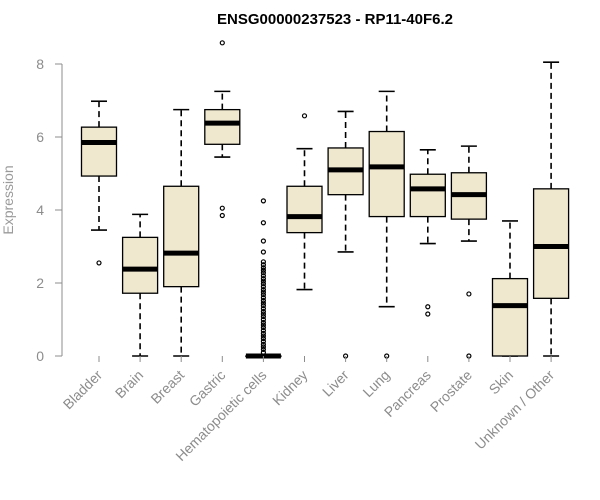 The height and width of the screenshot is (500, 600). I want to click on x-tick-label: Skin, so click(501, 382).